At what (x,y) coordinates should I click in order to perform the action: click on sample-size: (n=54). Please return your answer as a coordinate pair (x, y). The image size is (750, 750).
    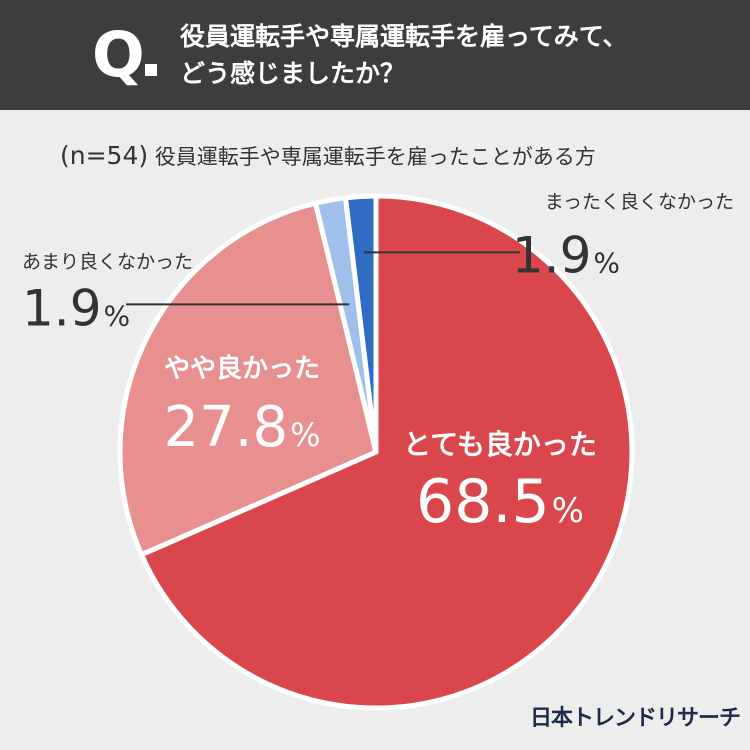
    Looking at the image, I should click on (104, 155).